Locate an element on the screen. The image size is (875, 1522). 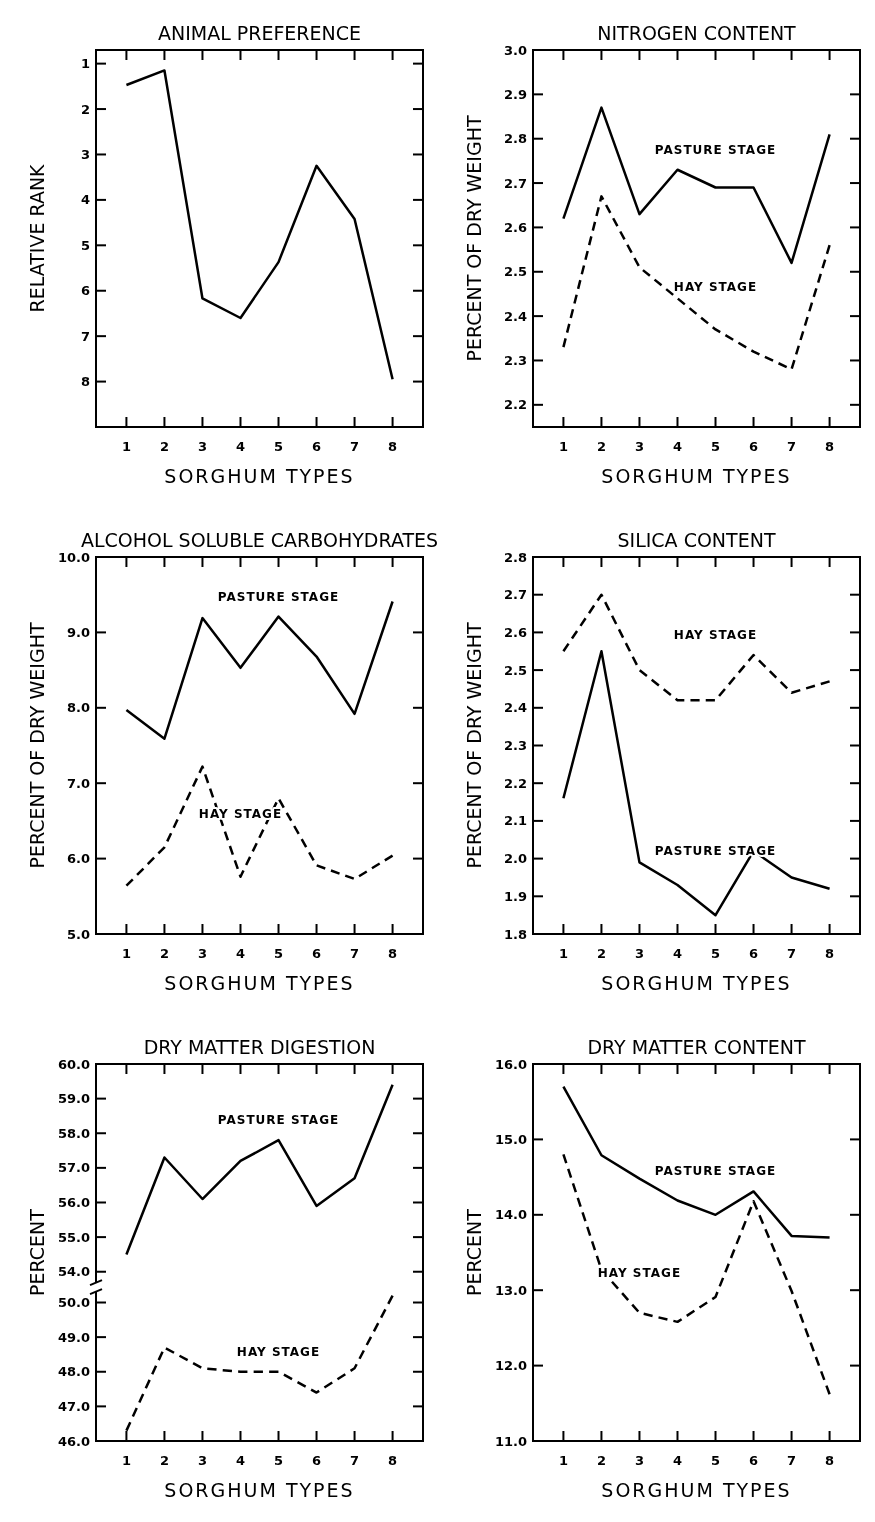
chart-title: SILICA CONTENT is located at coordinates (696, 540).